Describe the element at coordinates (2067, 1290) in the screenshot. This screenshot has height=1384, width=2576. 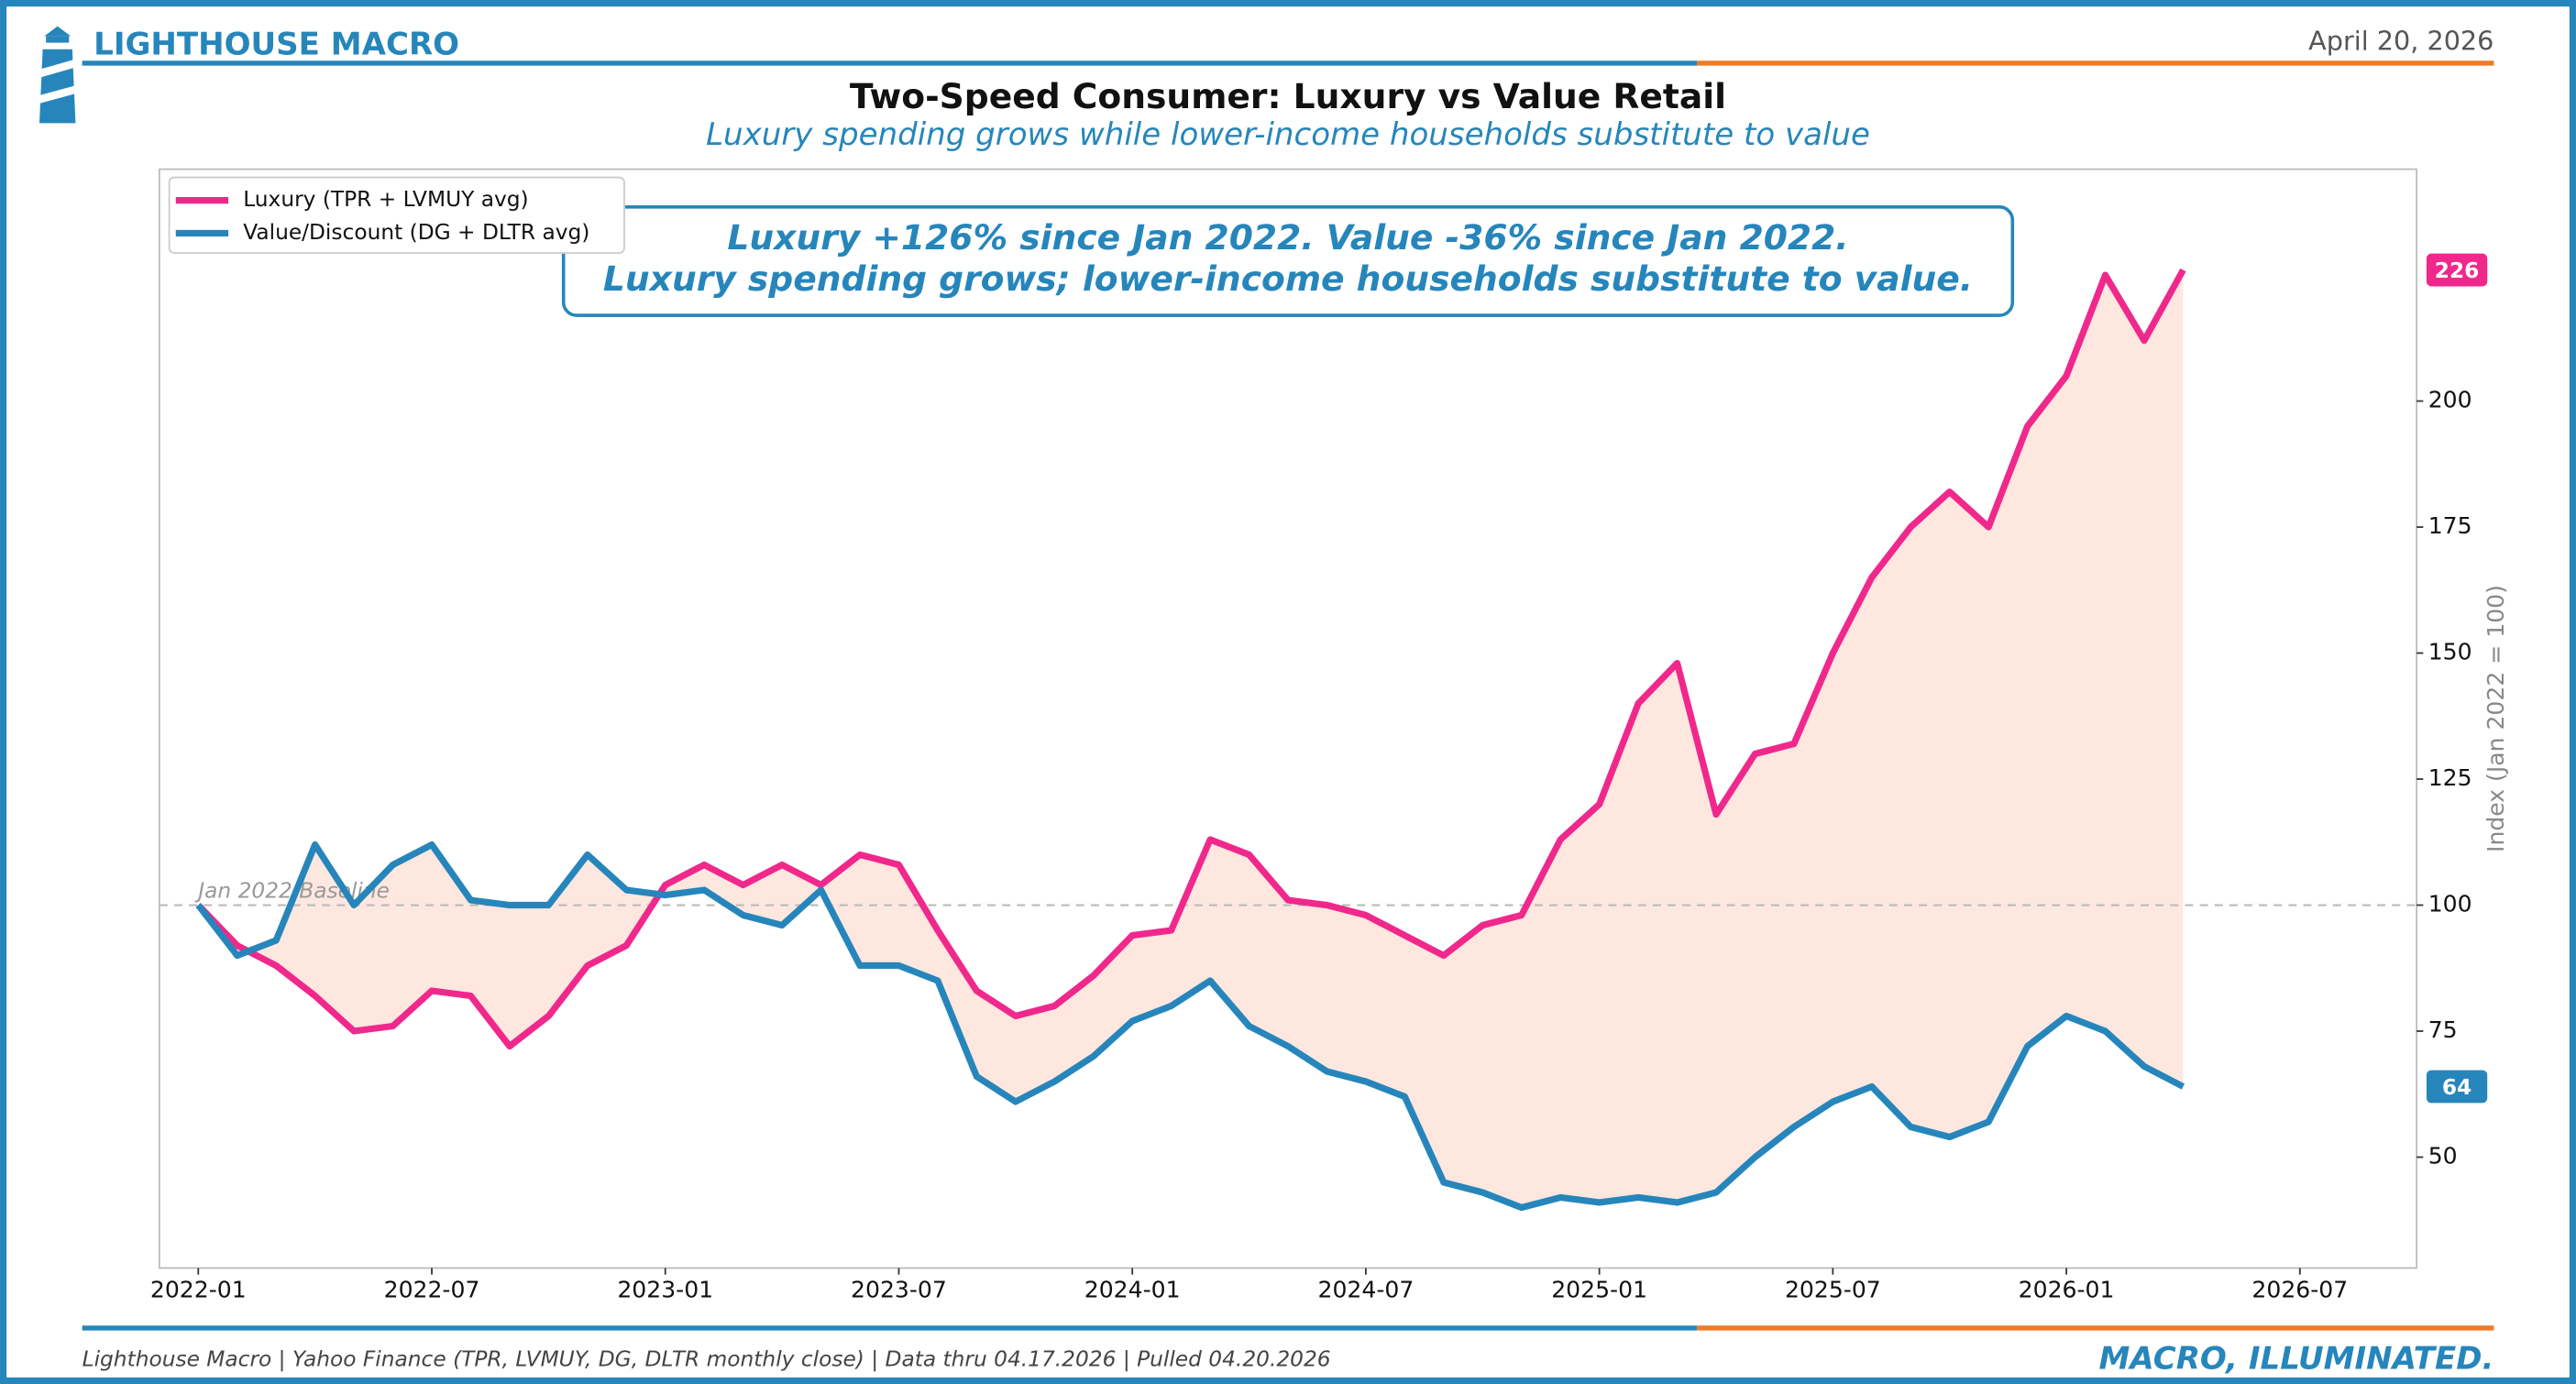
I see `x-tick-label: 2026-01` at that location.